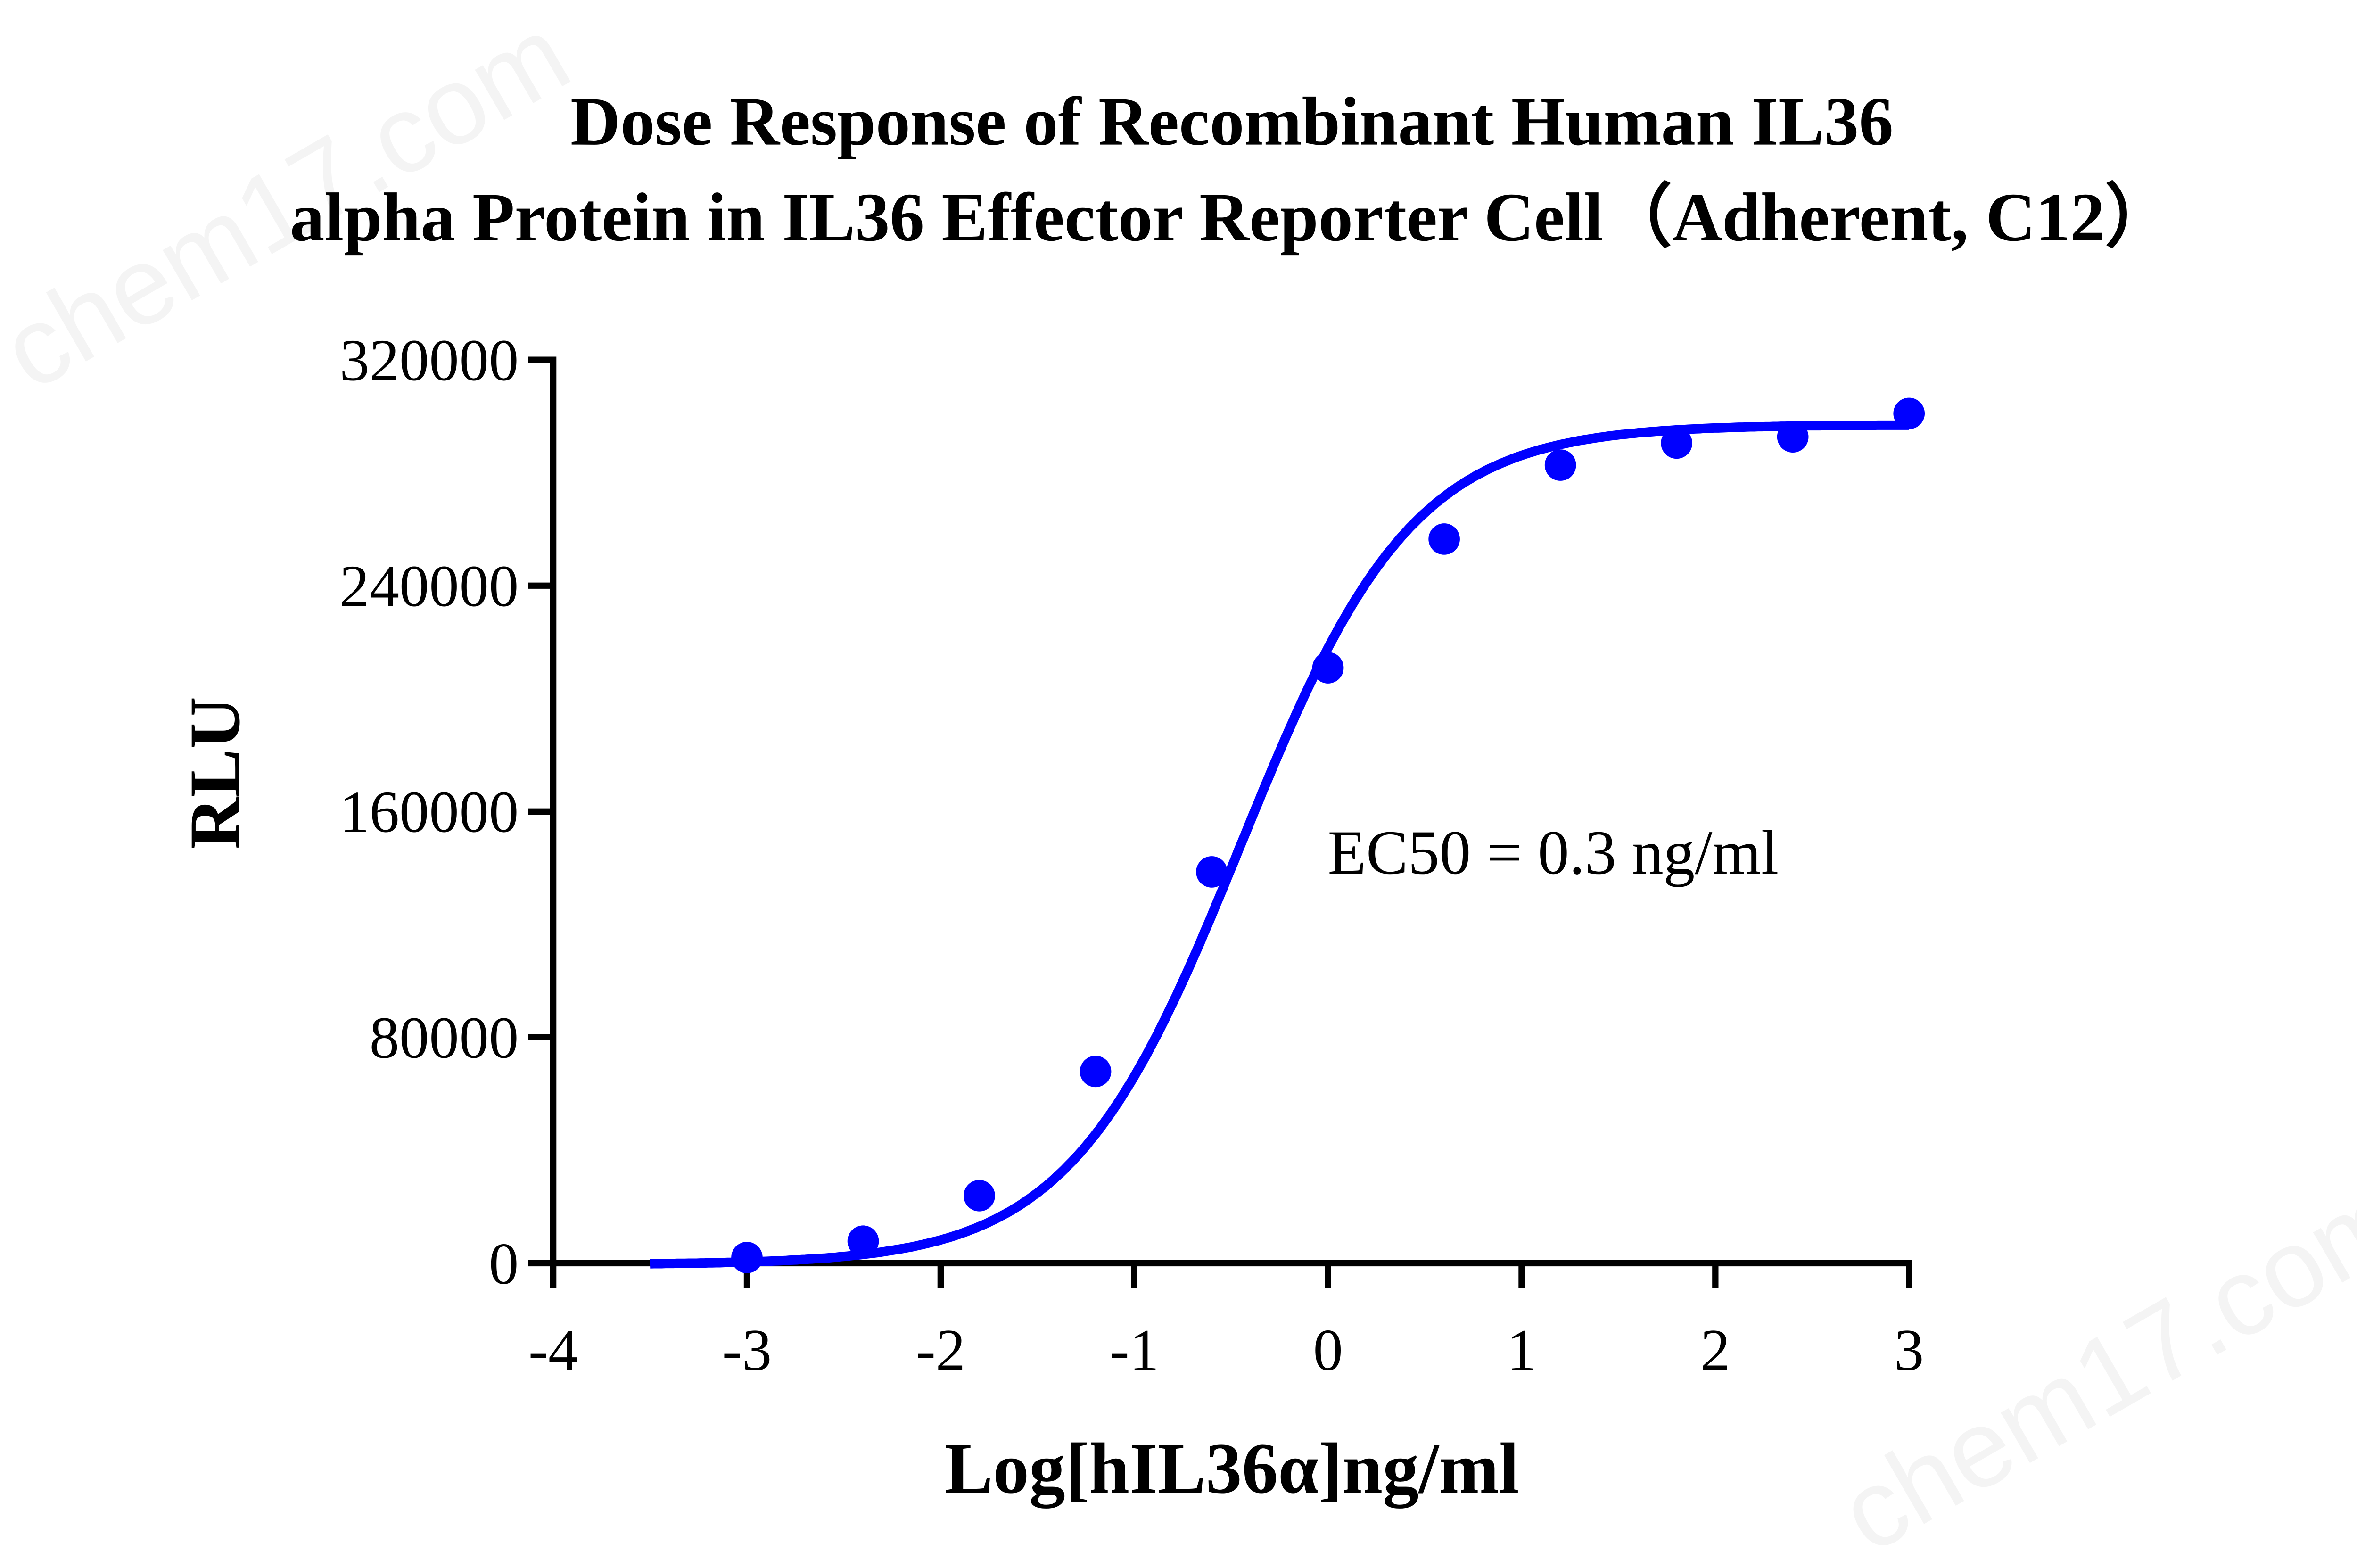 The image size is (2357, 1568). I want to click on y-tick-label: 160000, so click(429, 812).